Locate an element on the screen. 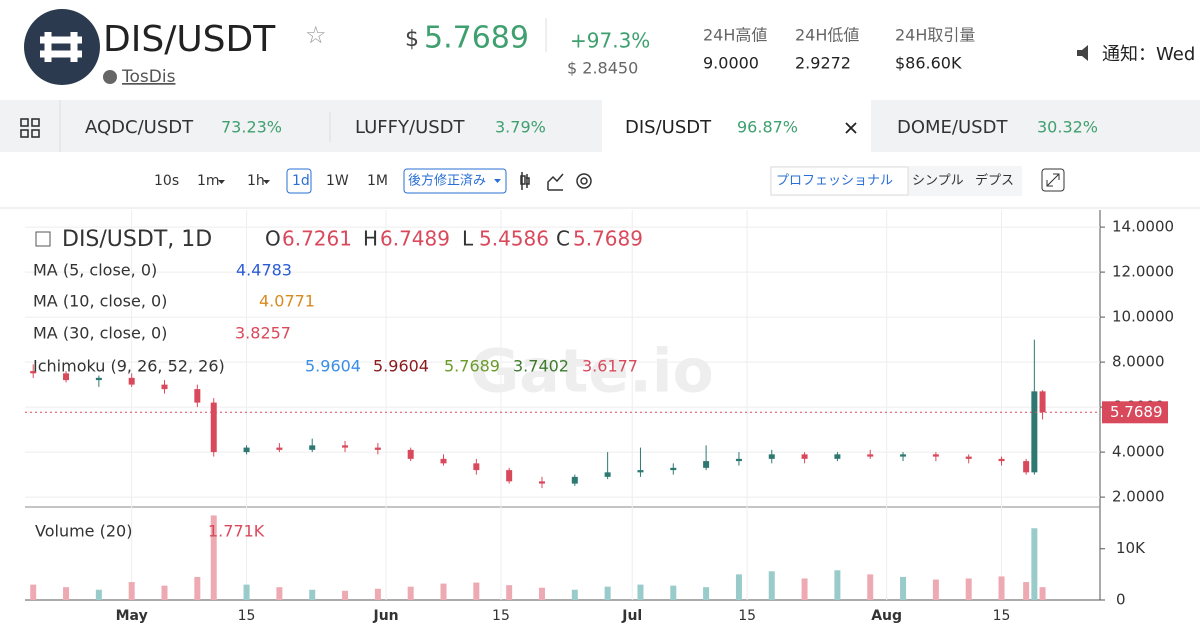 The width and height of the screenshot is (1200, 636). view-active is located at coordinates (839, 181).